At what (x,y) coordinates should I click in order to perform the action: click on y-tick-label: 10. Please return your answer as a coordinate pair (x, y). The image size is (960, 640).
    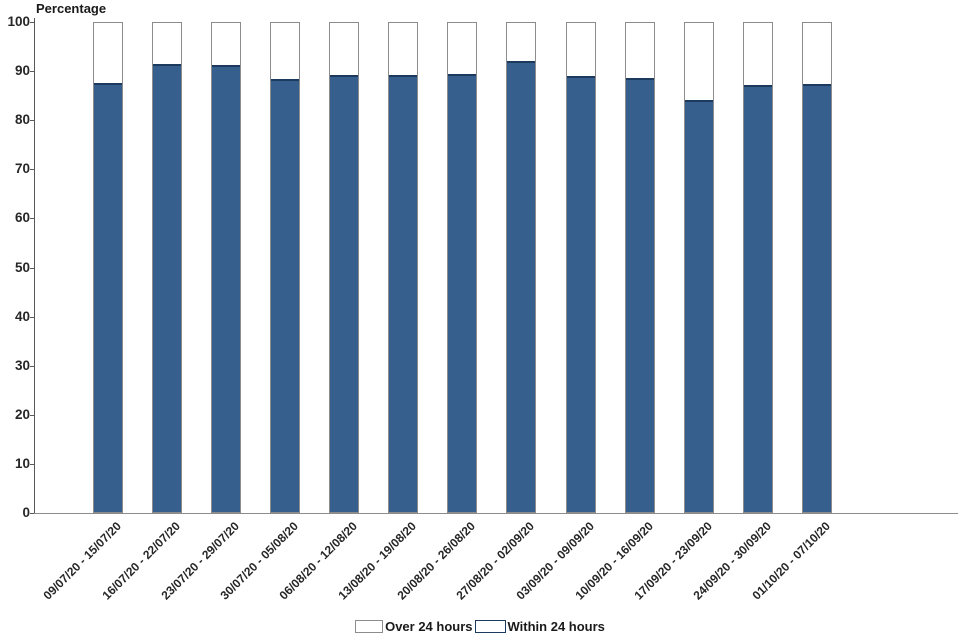
    Looking at the image, I should click on (22, 463).